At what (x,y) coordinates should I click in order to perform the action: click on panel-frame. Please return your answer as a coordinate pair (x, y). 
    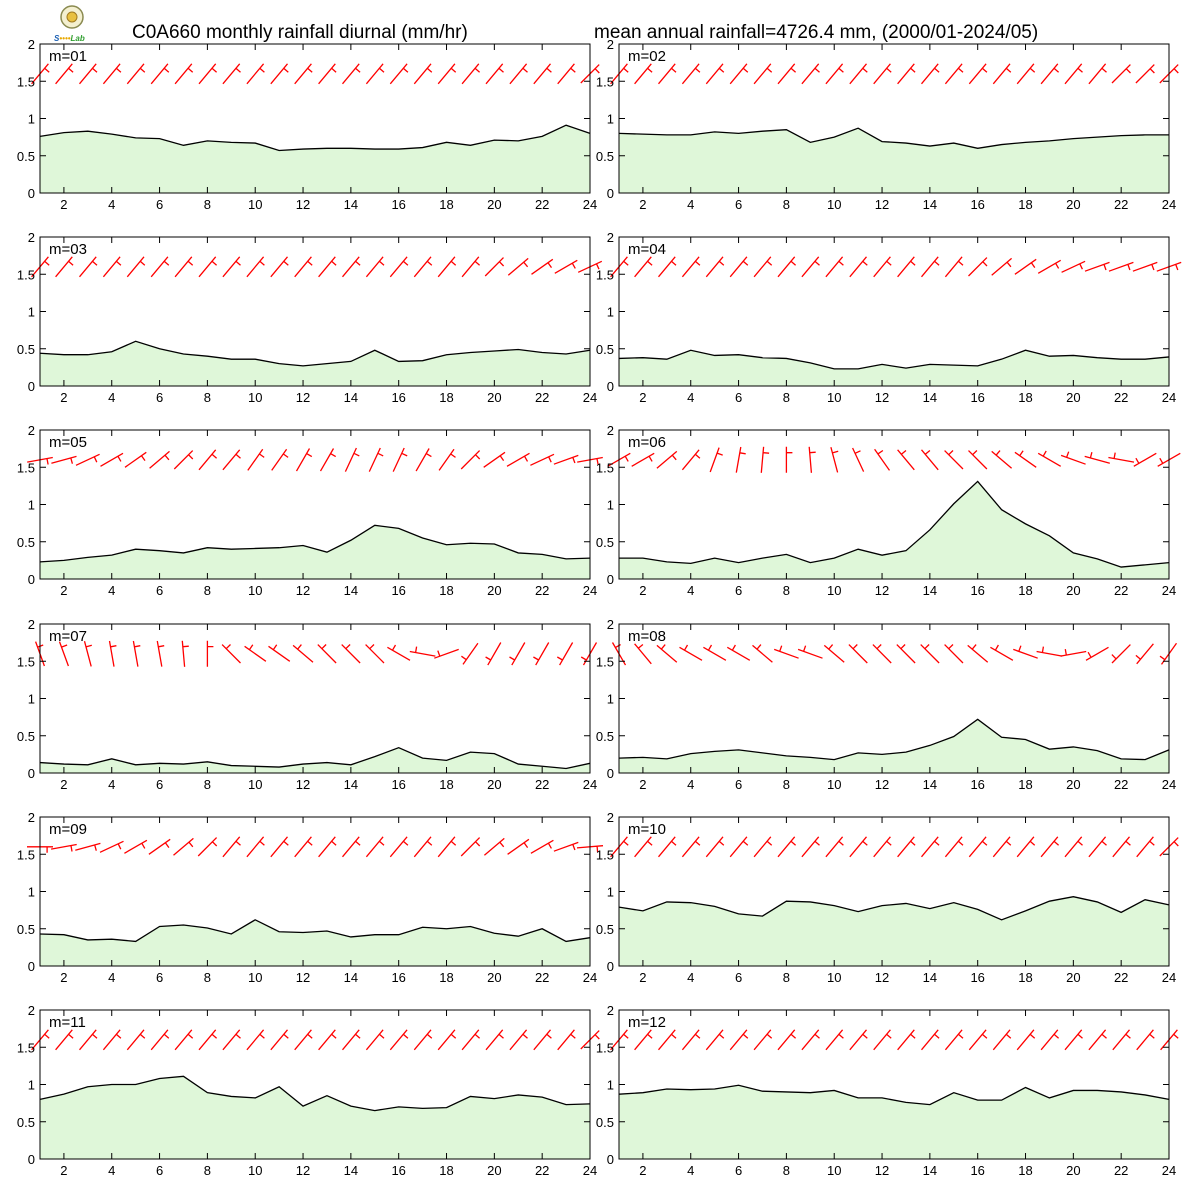
    Looking at the image, I should click on (315, 698).